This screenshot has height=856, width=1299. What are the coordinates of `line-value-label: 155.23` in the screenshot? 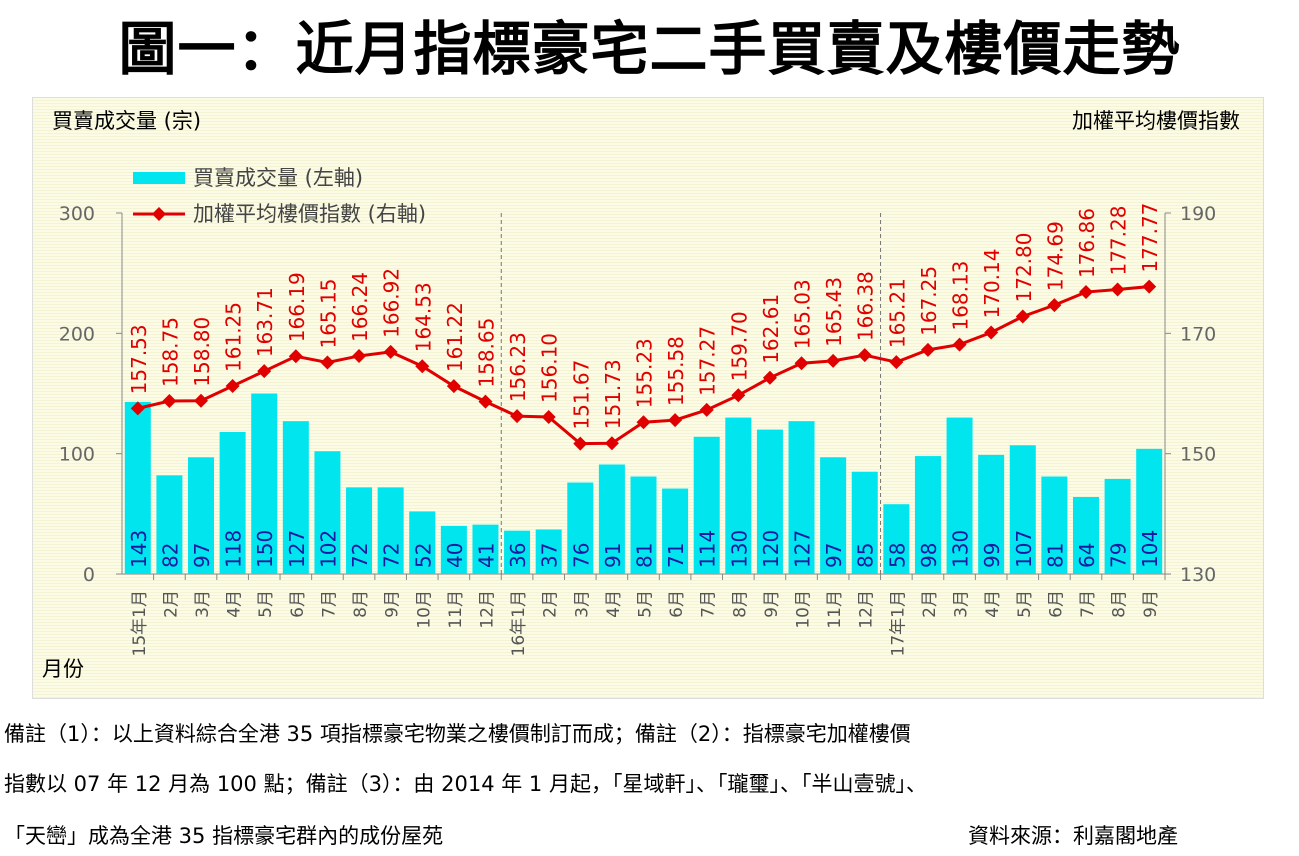 It's located at (645, 373).